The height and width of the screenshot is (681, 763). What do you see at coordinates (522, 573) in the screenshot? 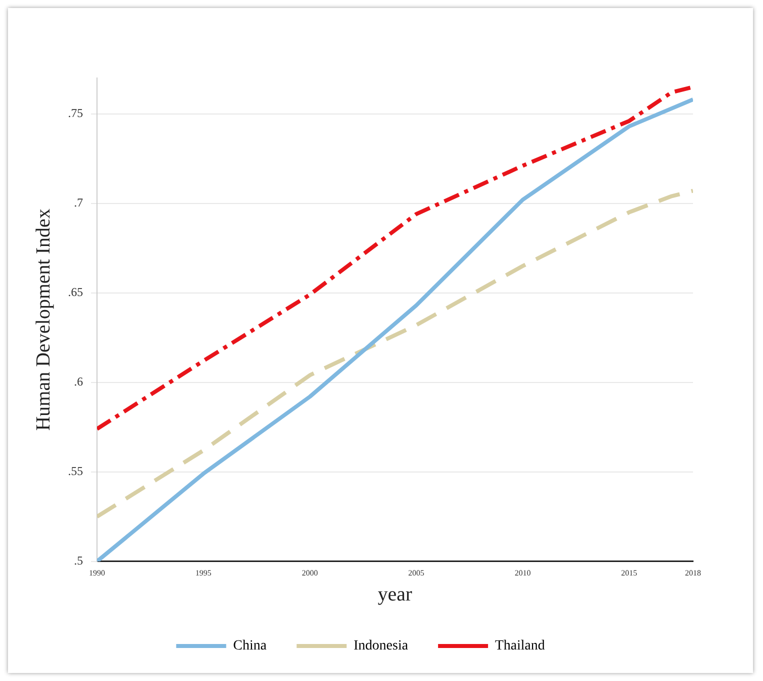
I see `x-tick-label: 2010` at bounding box center [522, 573].